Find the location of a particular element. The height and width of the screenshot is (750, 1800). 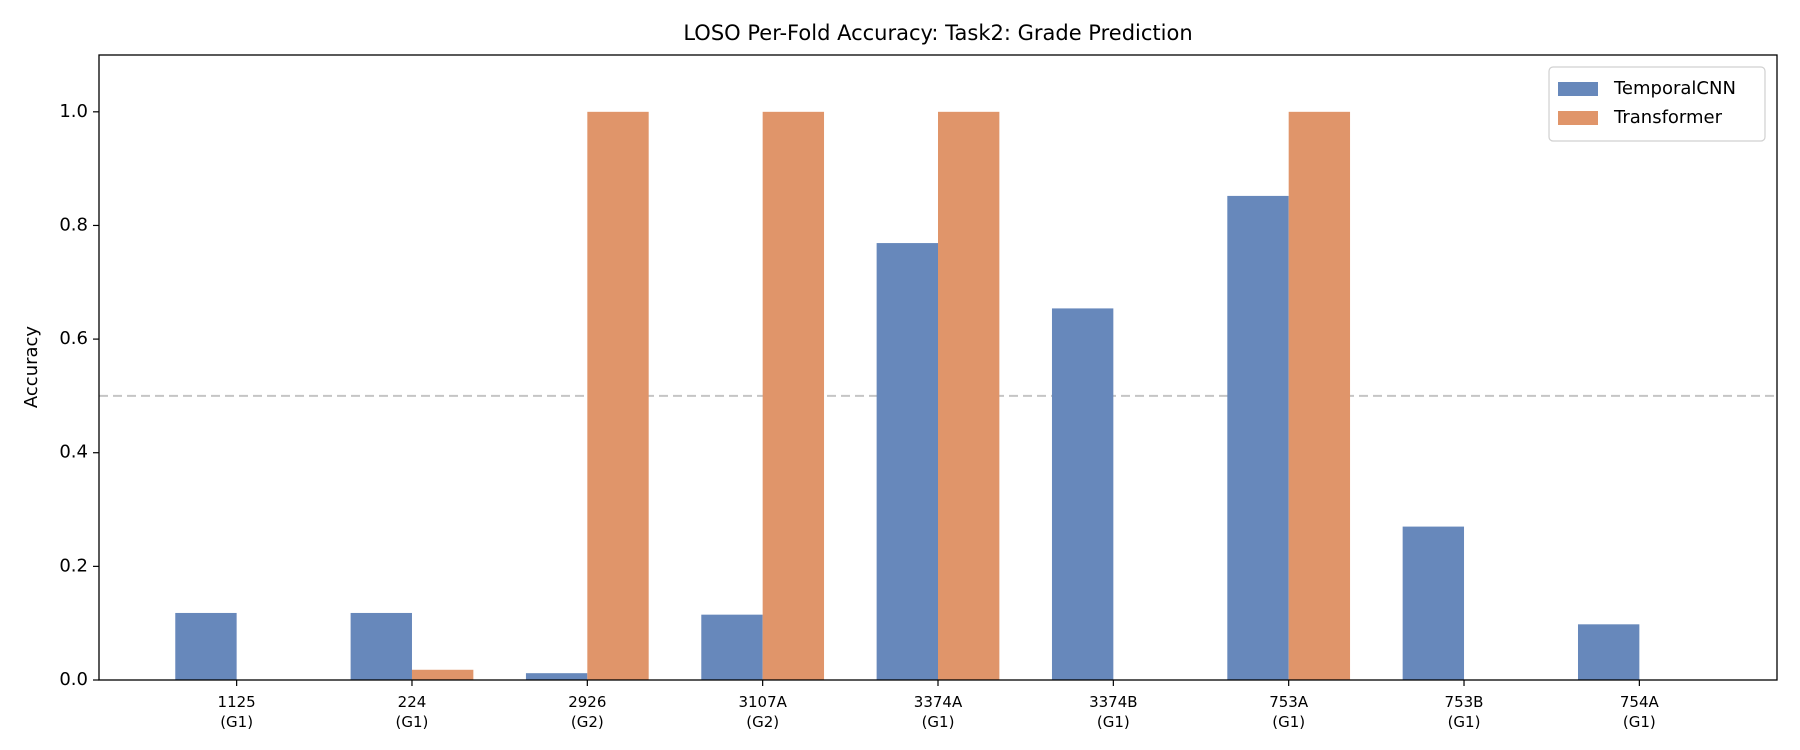

x-tick-label: 1125 (G1) is located at coordinates (237, 712).